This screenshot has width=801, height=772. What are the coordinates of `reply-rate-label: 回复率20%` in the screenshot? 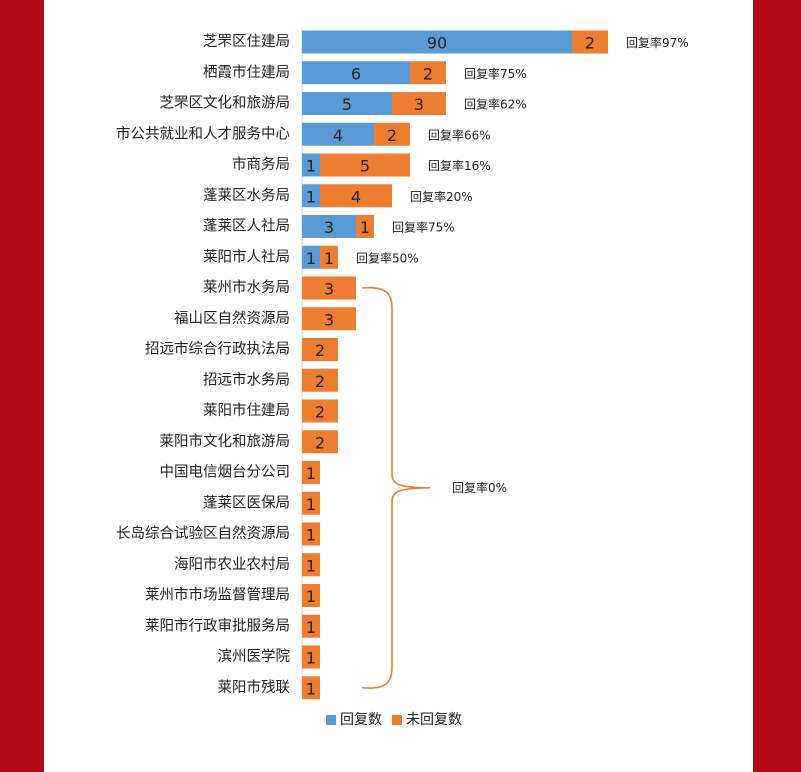 It's located at (441, 196).